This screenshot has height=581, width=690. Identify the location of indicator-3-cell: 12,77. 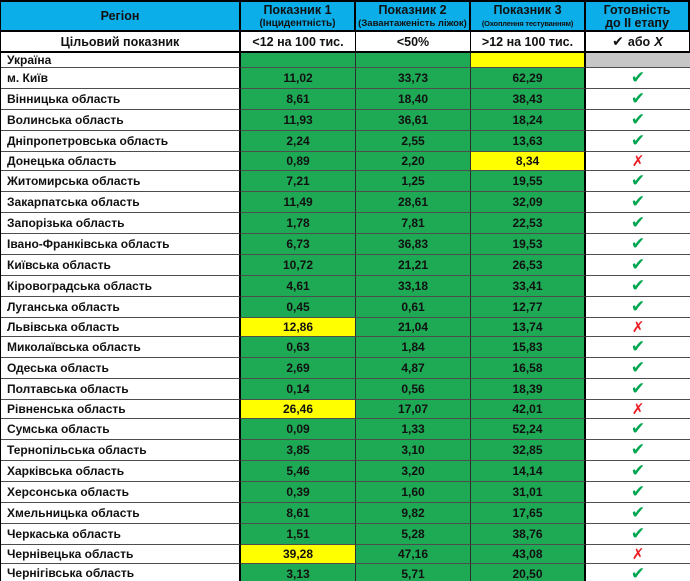
(528, 307).